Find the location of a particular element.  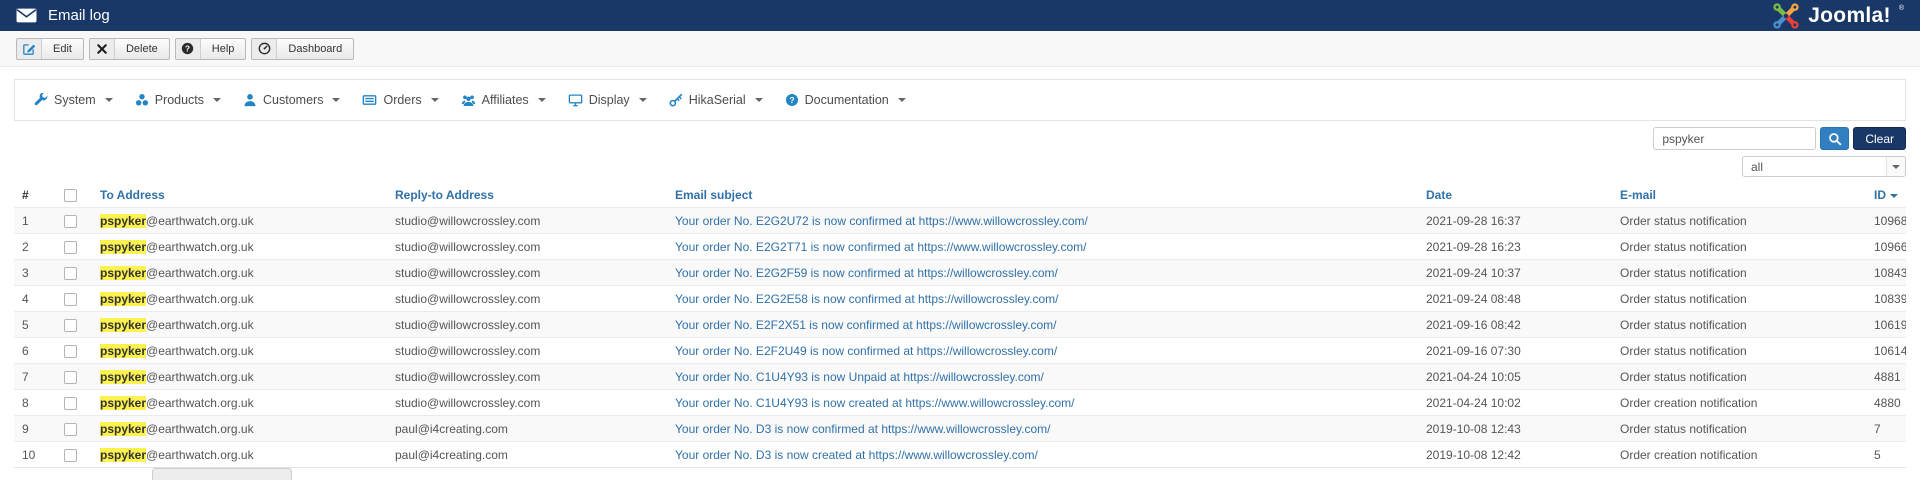

menu-item-products: Products is located at coordinates (178, 100).